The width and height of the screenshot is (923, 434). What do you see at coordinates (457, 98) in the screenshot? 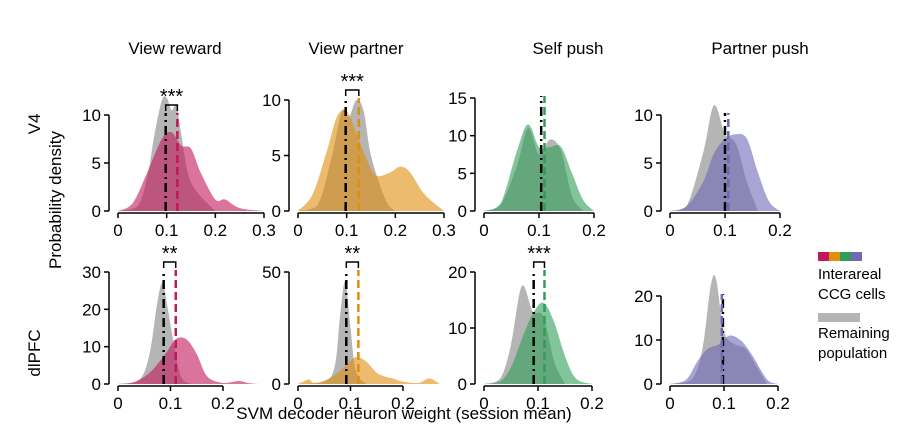
I see `y-tick-label: 15` at bounding box center [457, 98].